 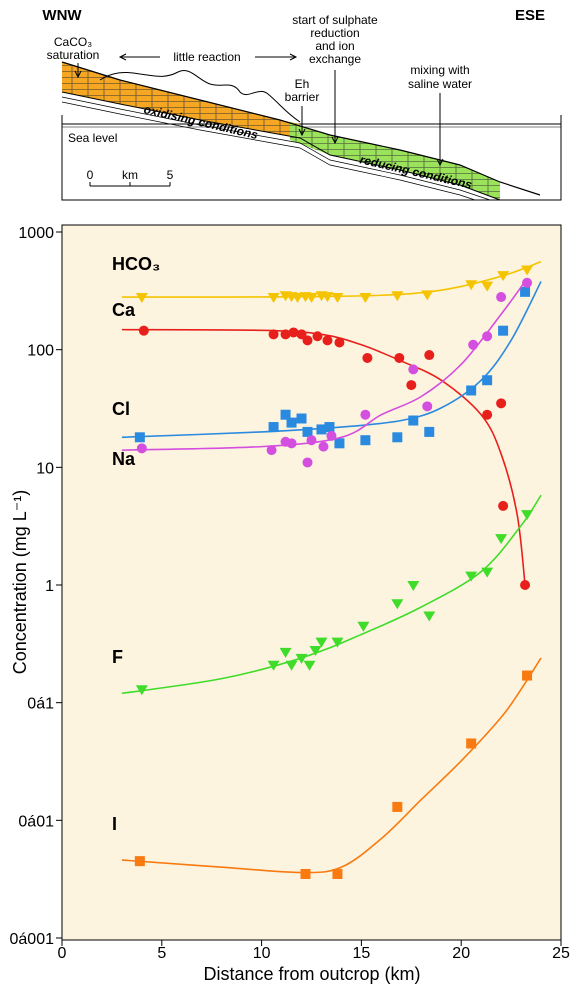 I want to click on brick-pattern, so click(x=395, y=161).